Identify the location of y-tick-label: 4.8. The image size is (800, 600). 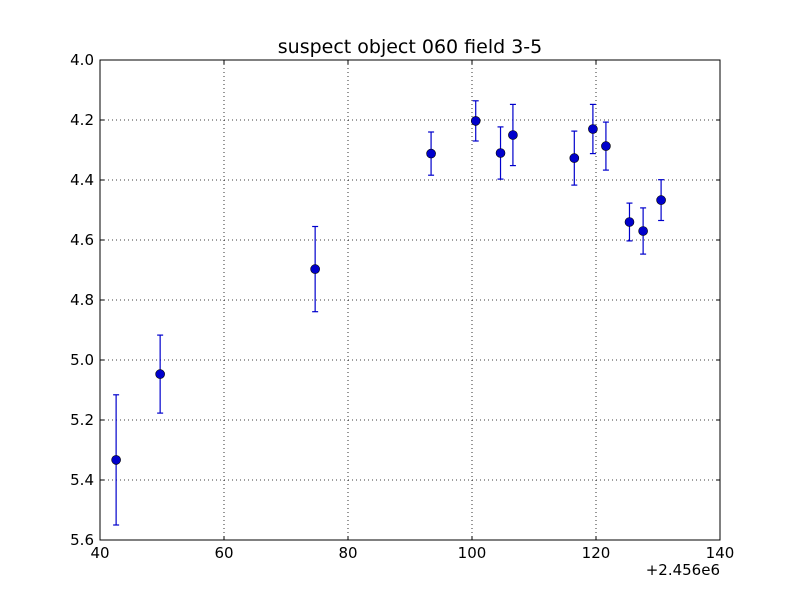
(82, 300).